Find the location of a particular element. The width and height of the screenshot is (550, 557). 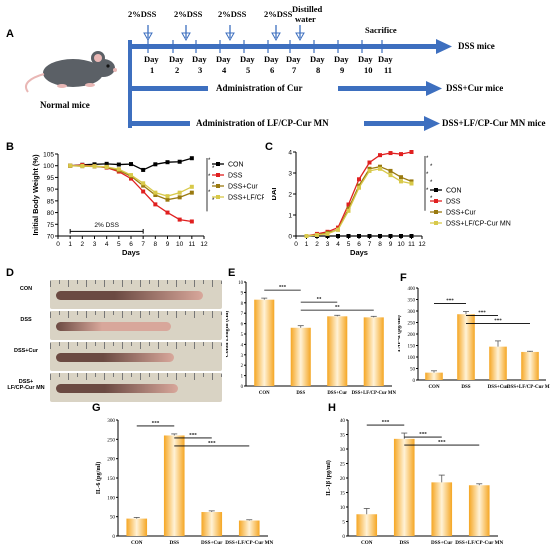

y-tick-label-b-105: 105 is located at coordinates (48, 155).